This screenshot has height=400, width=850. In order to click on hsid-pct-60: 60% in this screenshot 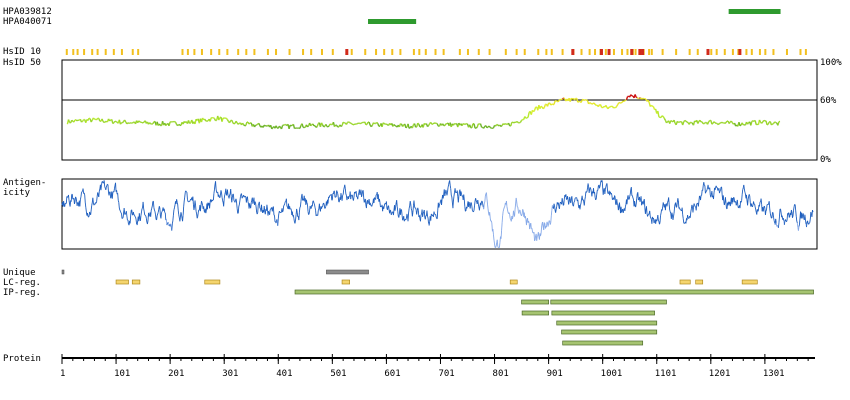, I will do `click(828, 101)`.